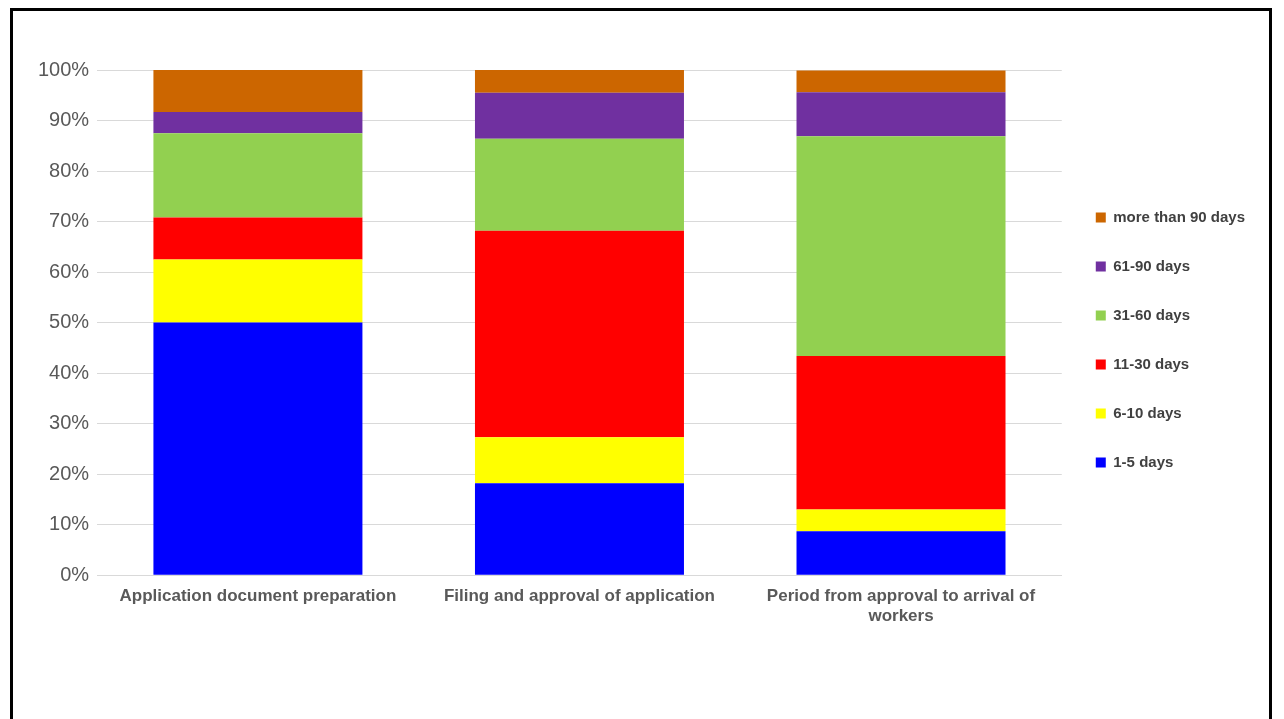 Image resolution: width=1284 pixels, height=719 pixels. Describe the element at coordinates (69, 472) in the screenshot. I see `y-tick-label: 20%` at that location.